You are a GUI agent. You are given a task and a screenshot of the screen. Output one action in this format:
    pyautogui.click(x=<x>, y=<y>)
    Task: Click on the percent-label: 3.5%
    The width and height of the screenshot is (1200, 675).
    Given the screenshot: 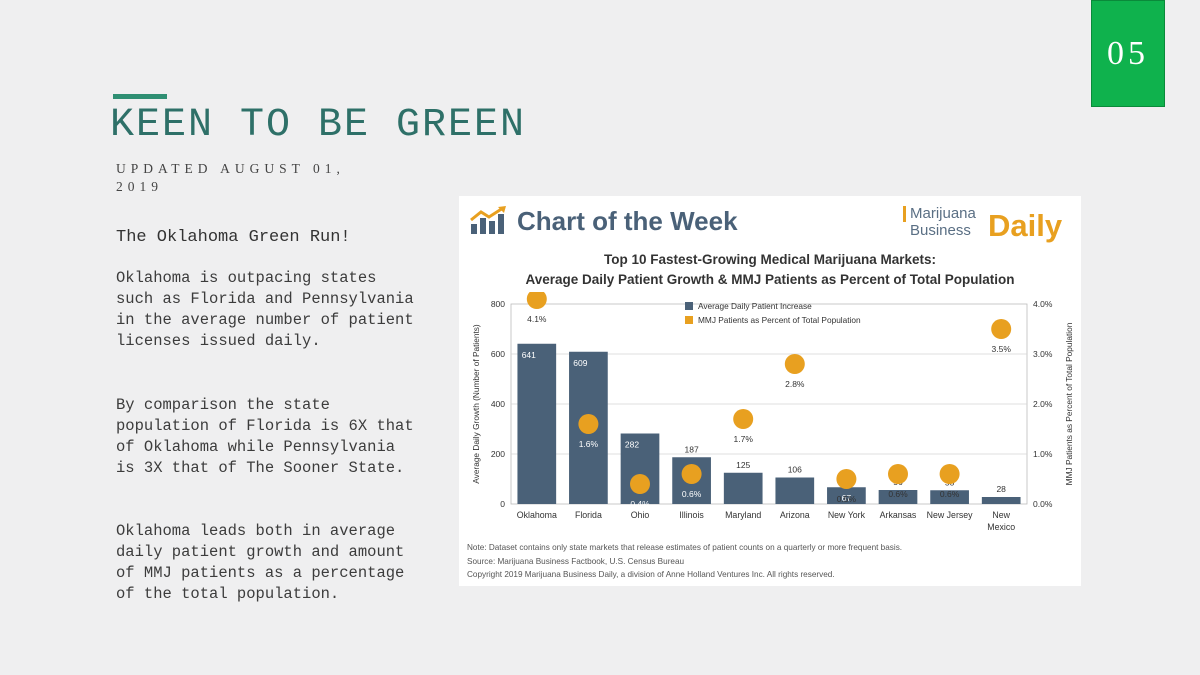 What is the action you would take?
    pyautogui.click(x=1002, y=349)
    